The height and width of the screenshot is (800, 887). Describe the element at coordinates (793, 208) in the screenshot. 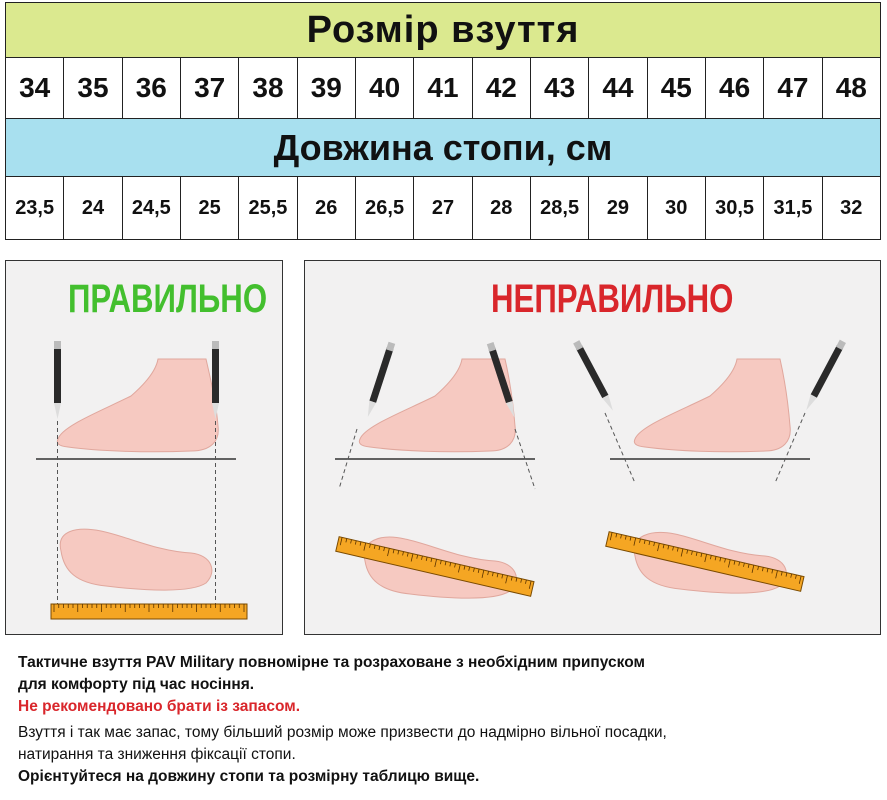

I see `length-cell: 31,5` at that location.